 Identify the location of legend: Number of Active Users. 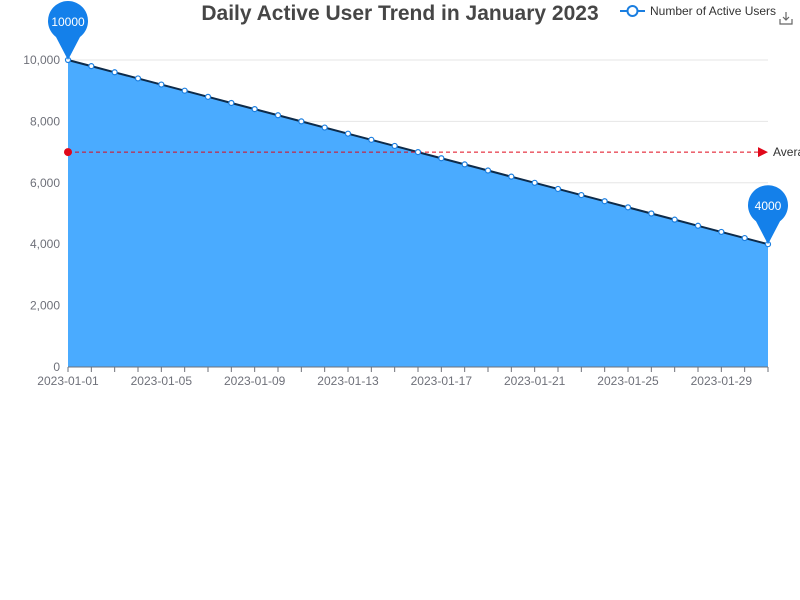
(698, 11).